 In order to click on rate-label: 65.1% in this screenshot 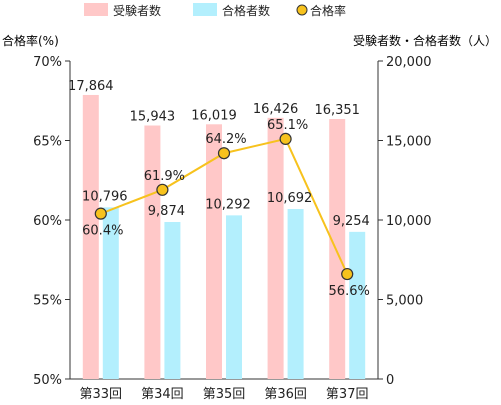, I will do `click(287, 125)`.